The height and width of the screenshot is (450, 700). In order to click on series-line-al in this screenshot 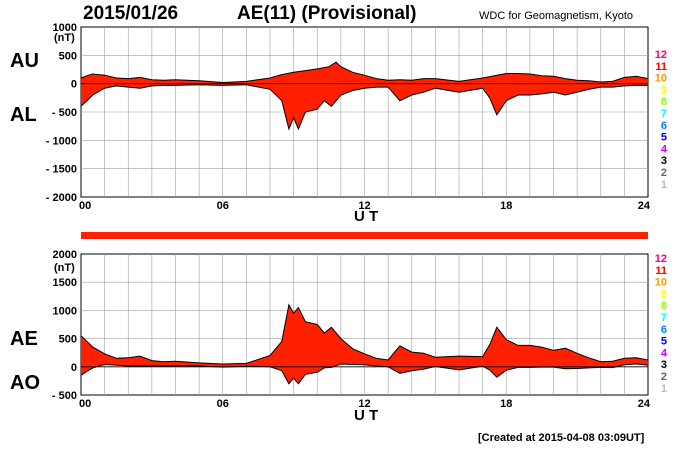, I will do `click(364, 107)`.